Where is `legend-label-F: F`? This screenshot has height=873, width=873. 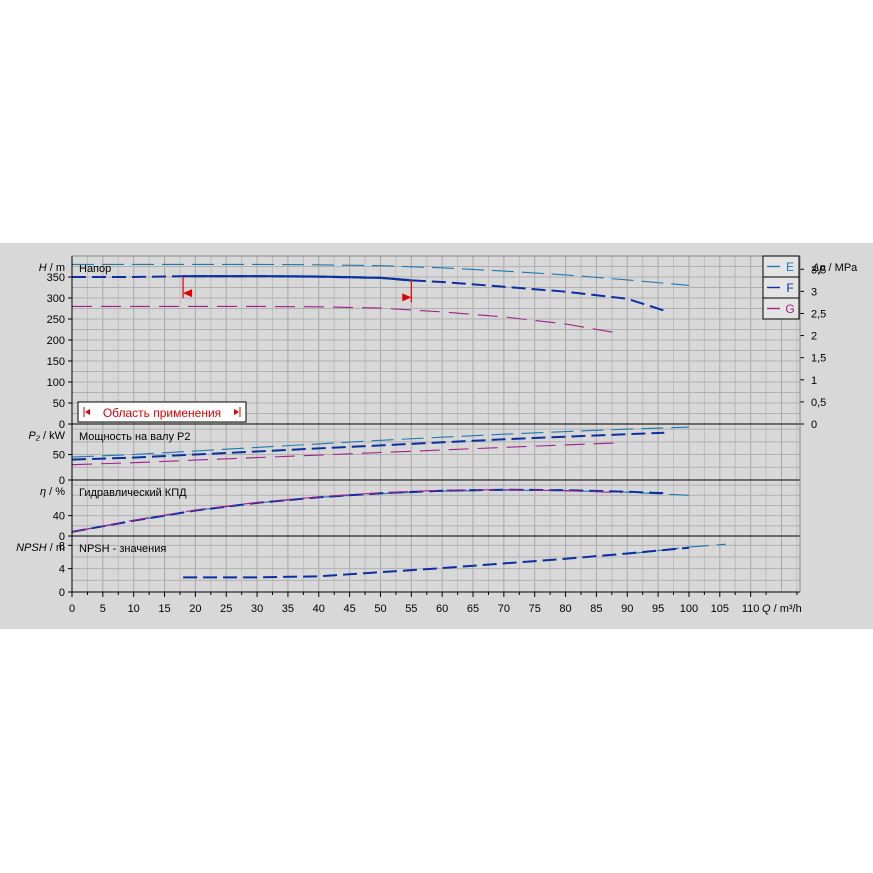
legend-label-F: F is located at coordinates (789, 288).